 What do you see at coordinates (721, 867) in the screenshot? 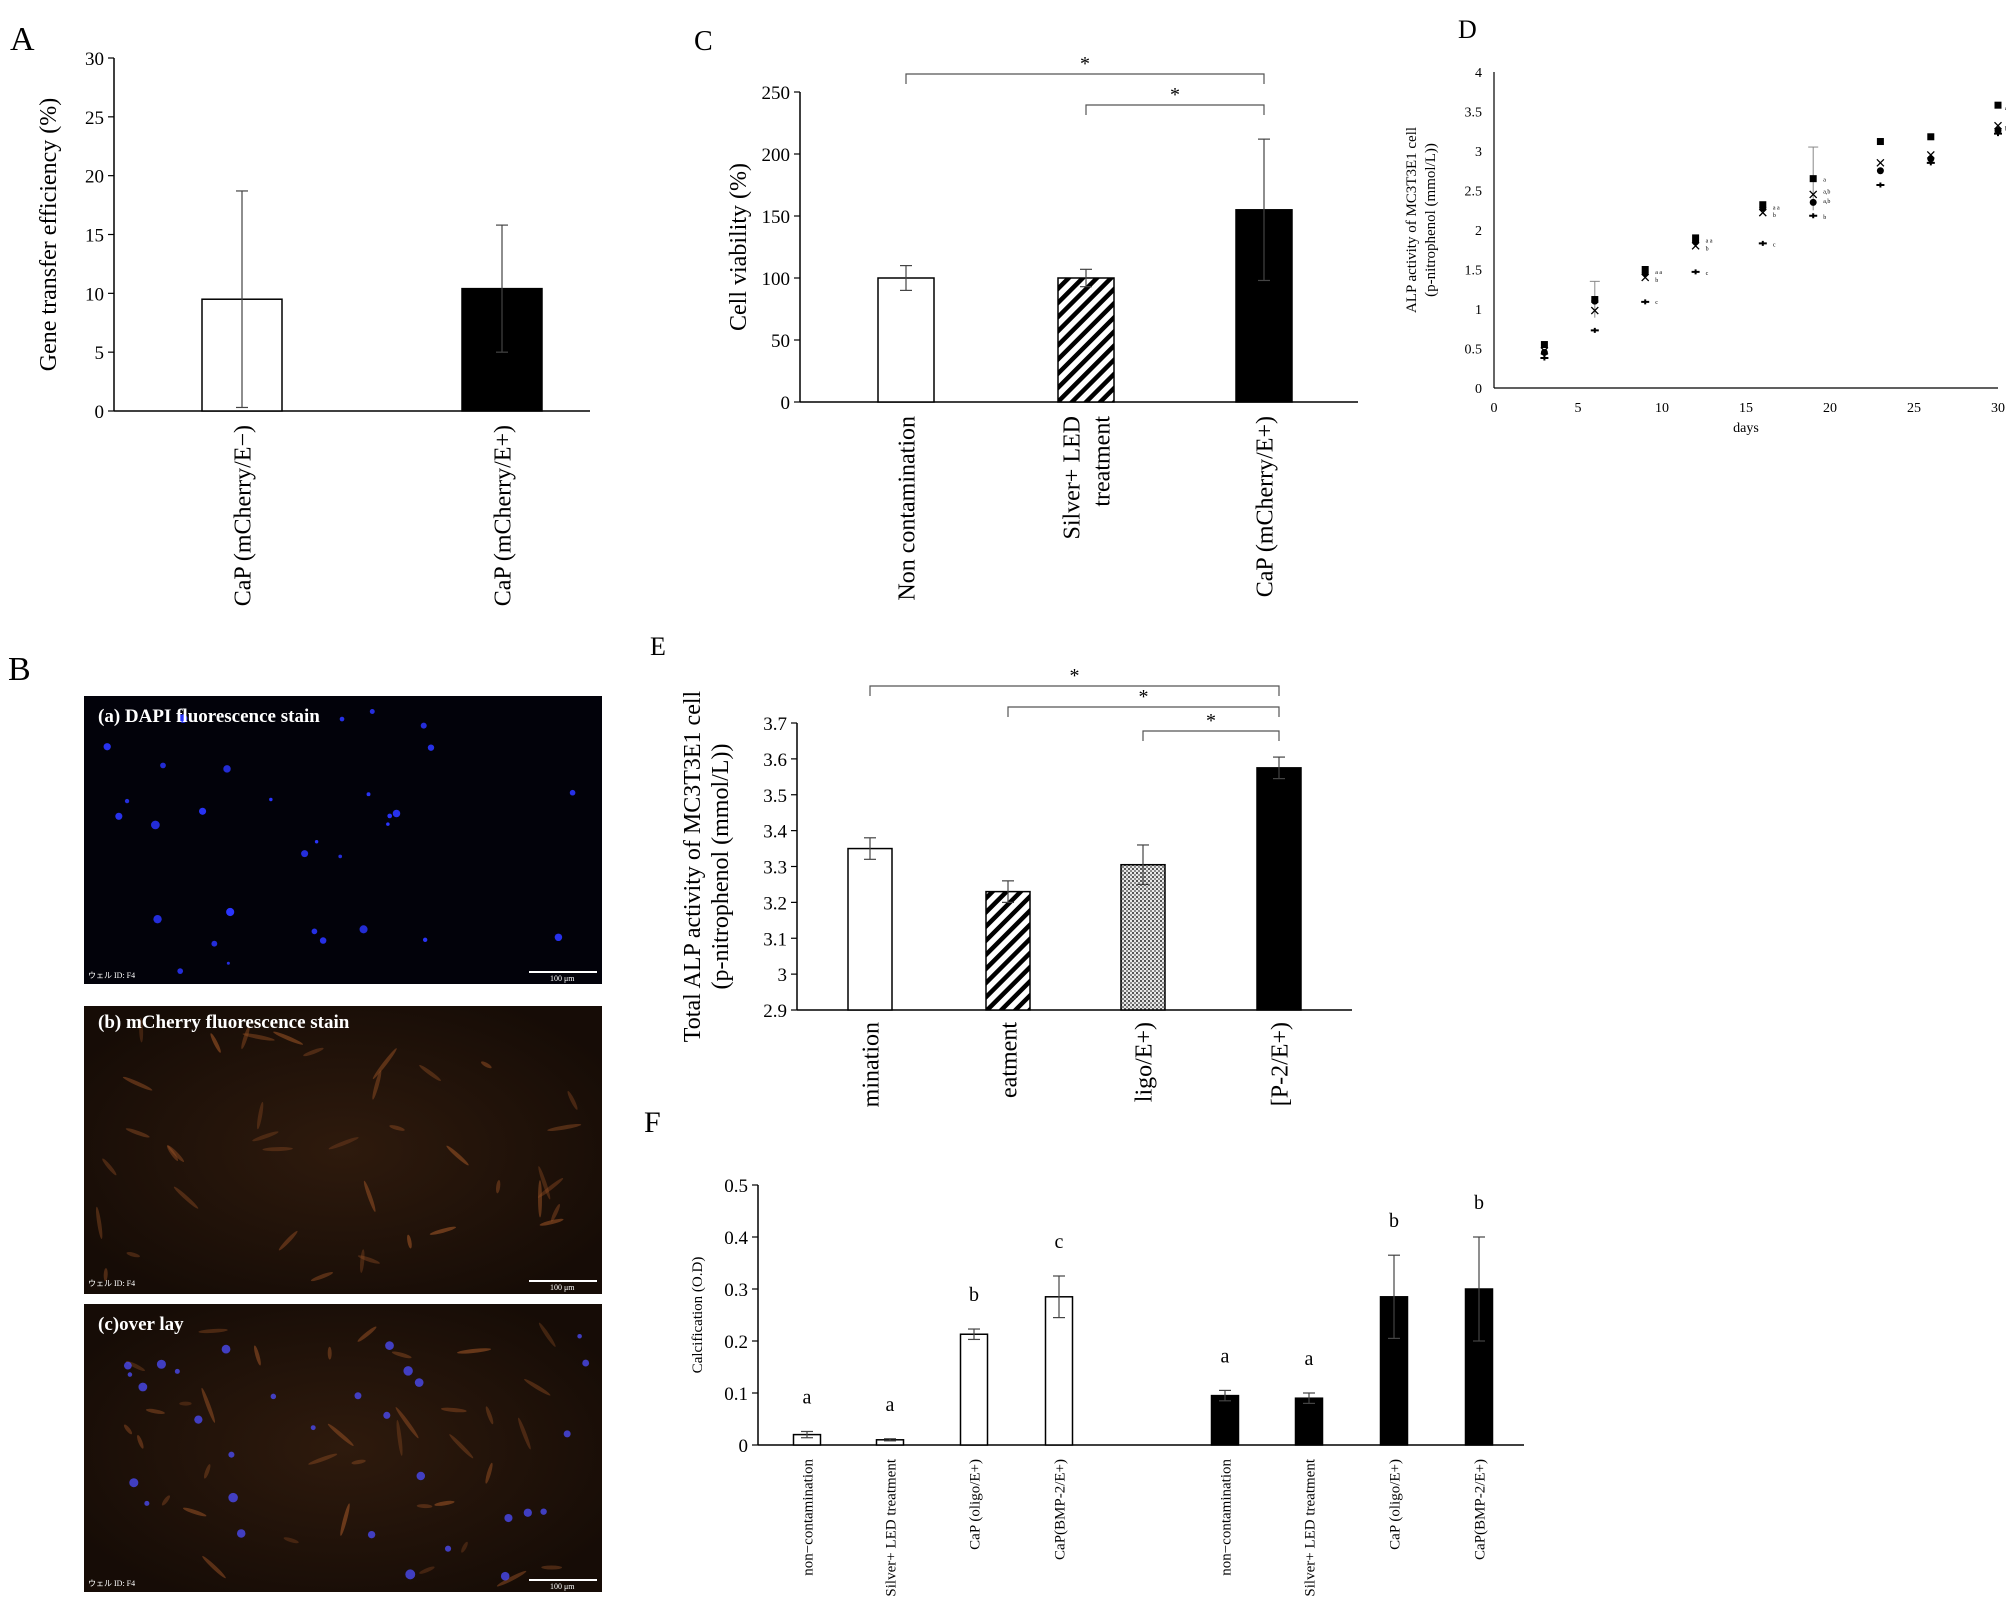
I see `y-axis-label: (p-nitrophenol (mmol/L))` at bounding box center [721, 867].